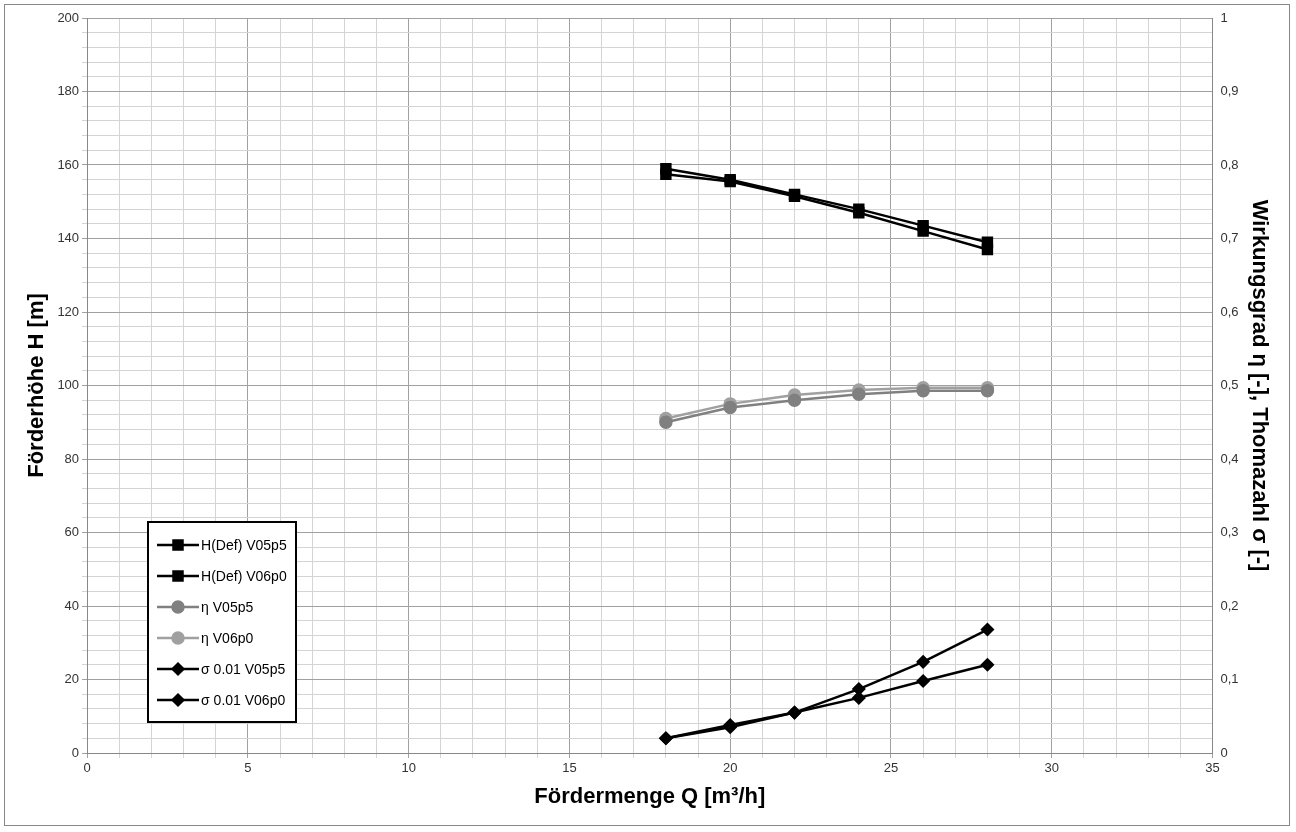  Describe the element at coordinates (1051, 768) in the screenshot. I see `x-tick-label: 30` at that location.